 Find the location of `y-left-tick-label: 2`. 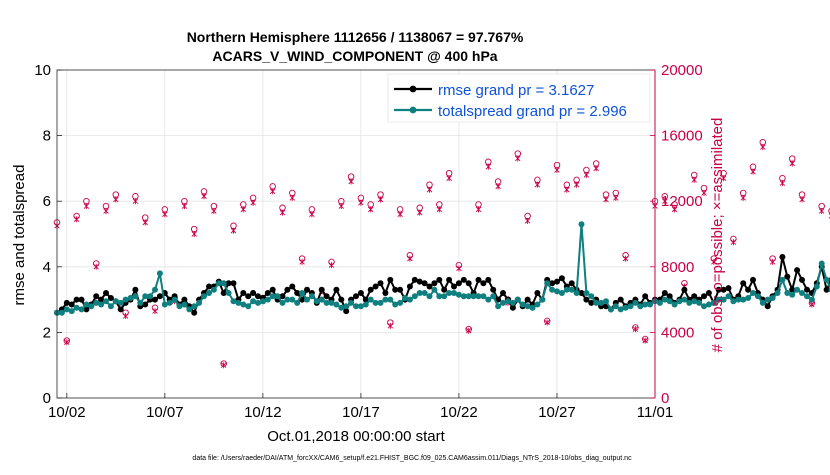

y-left-tick-label: 2 is located at coordinates (47, 332).